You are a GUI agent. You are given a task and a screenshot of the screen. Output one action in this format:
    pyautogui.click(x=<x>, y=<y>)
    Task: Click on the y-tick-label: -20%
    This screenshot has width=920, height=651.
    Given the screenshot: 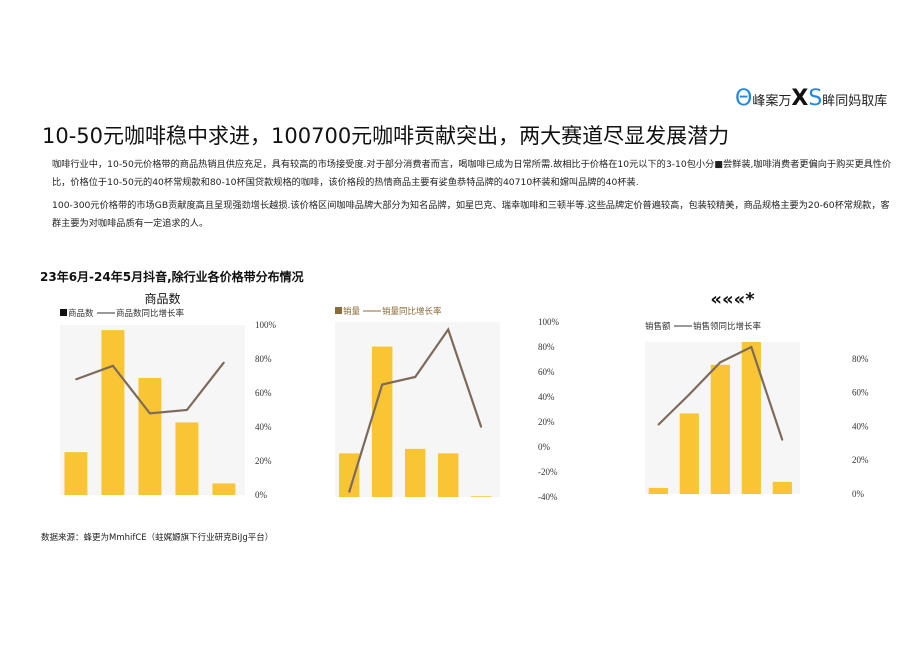 What is the action you would take?
    pyautogui.click(x=548, y=472)
    